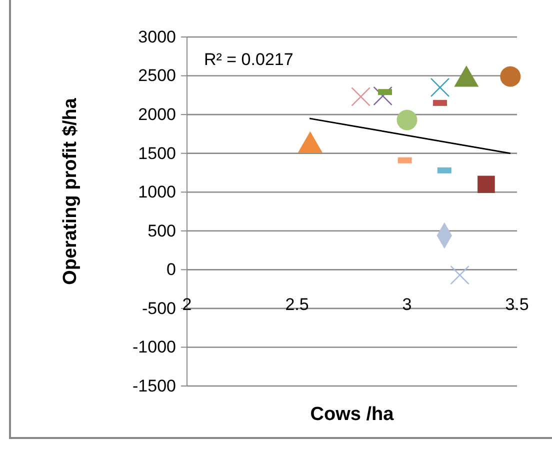 This screenshot has height=457, width=552. I want to click on y-tick-label: -500, so click(159, 308).